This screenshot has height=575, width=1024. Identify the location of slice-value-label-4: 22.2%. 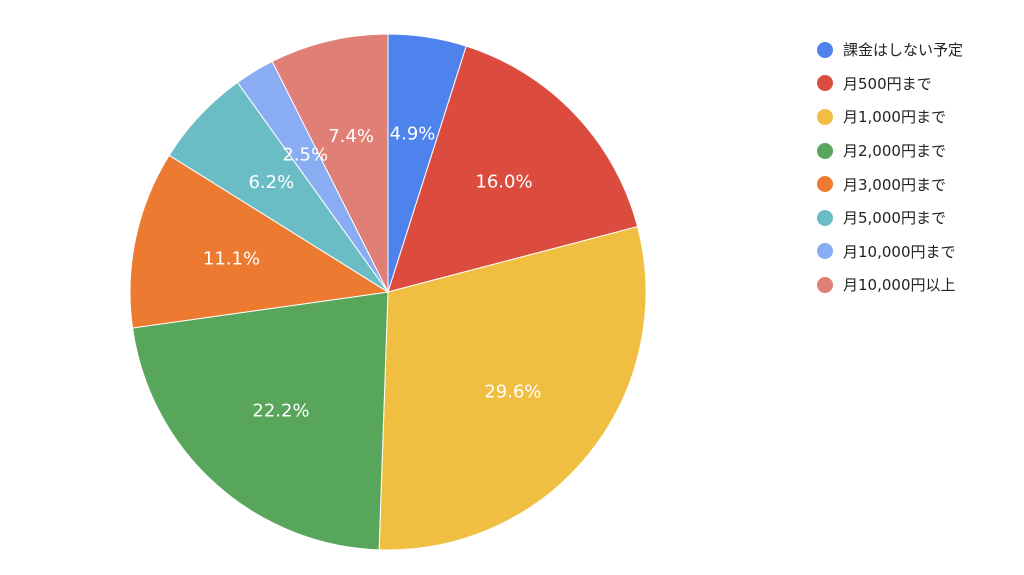
(280, 410).